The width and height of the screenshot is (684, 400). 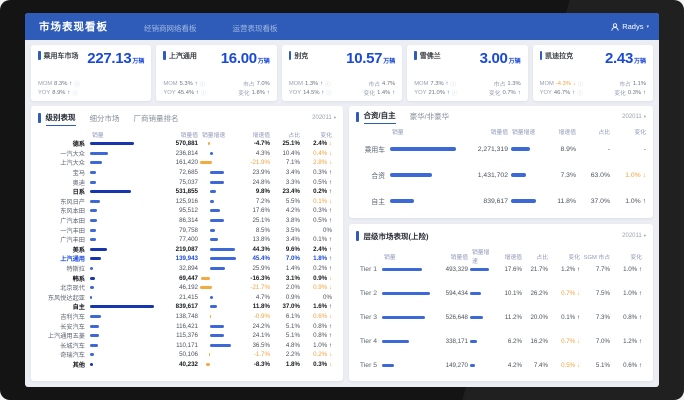 I want to click on sales-value: 338,171, so click(x=456, y=341).